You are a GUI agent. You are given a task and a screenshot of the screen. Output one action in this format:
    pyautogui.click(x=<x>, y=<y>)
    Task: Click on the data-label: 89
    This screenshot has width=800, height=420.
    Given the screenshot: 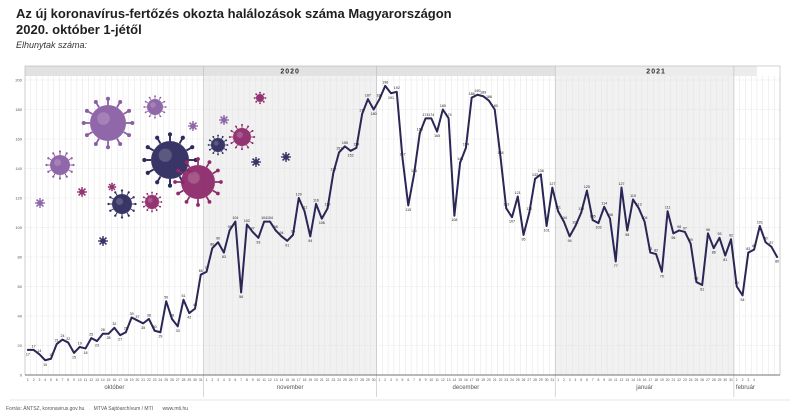 What is the action you would take?
    pyautogui.click(x=691, y=240)
    